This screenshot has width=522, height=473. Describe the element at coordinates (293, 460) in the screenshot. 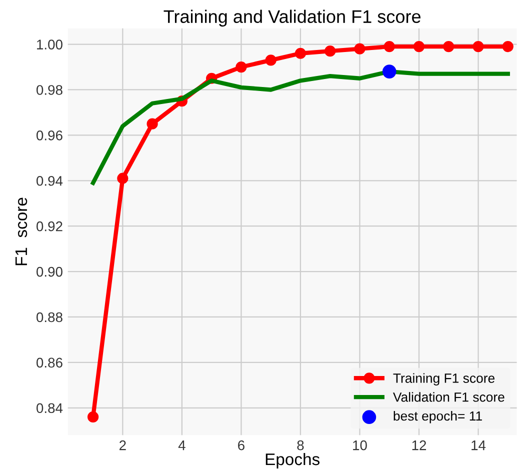

I see `x-axis-title: Epochs` at that location.